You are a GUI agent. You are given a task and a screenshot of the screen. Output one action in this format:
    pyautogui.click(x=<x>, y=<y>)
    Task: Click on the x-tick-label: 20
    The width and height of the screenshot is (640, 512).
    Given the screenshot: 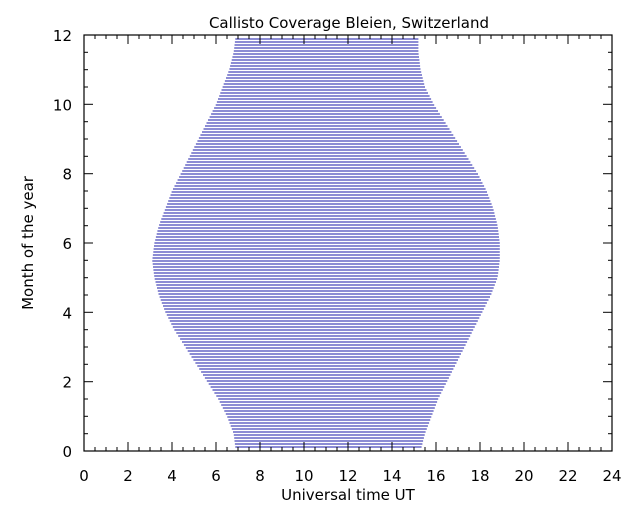 What is the action you would take?
    pyautogui.click(x=523, y=476)
    